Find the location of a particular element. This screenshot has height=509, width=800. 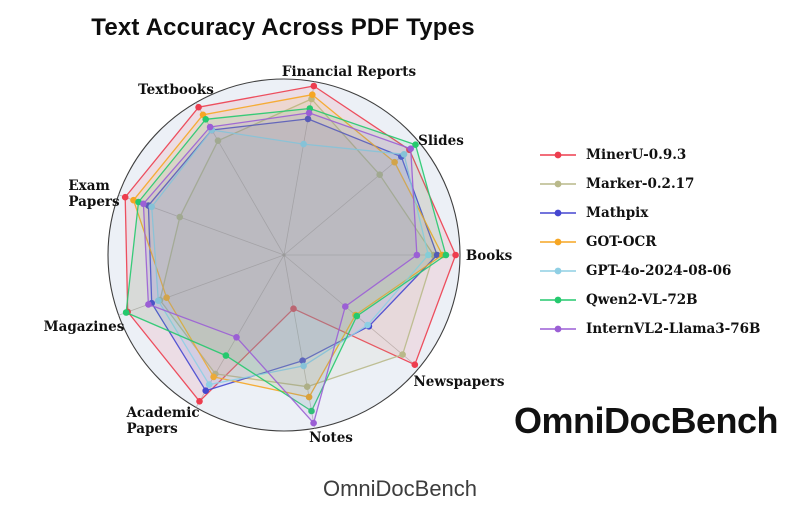

data-point-internvl2-llama3-76b-academic-papers is located at coordinates (236, 337).